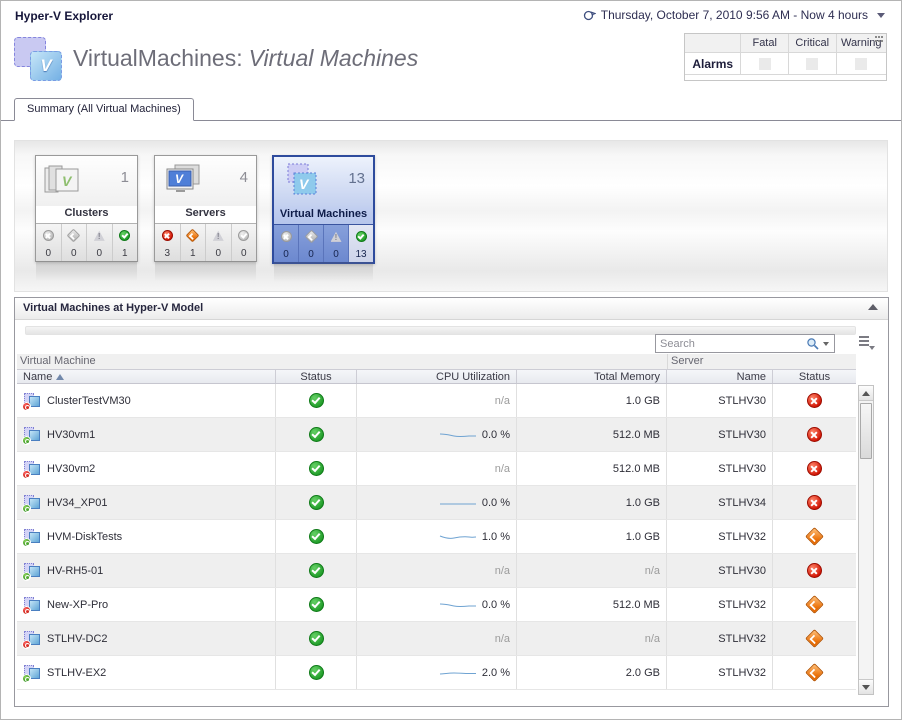 The width and height of the screenshot is (902, 720). What do you see at coordinates (168, 242) in the screenshot?
I see `servers-fatal-cell: 3` at bounding box center [168, 242].